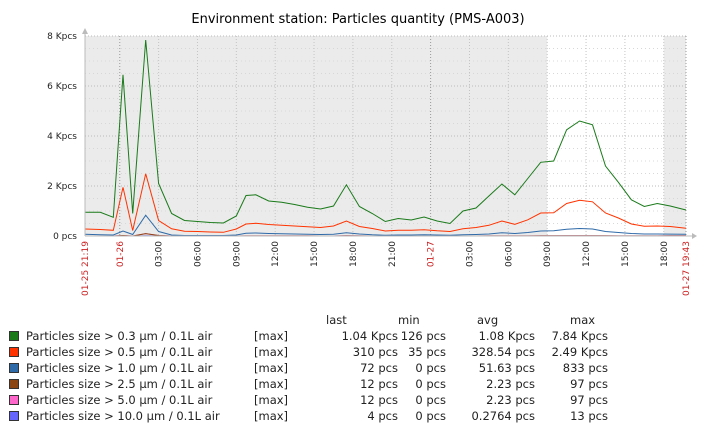 This screenshot has height=425, width=716. What do you see at coordinates (370, 336) in the screenshot?
I see `legend-last-value: 1.04 Kpcs` at bounding box center [370, 336].